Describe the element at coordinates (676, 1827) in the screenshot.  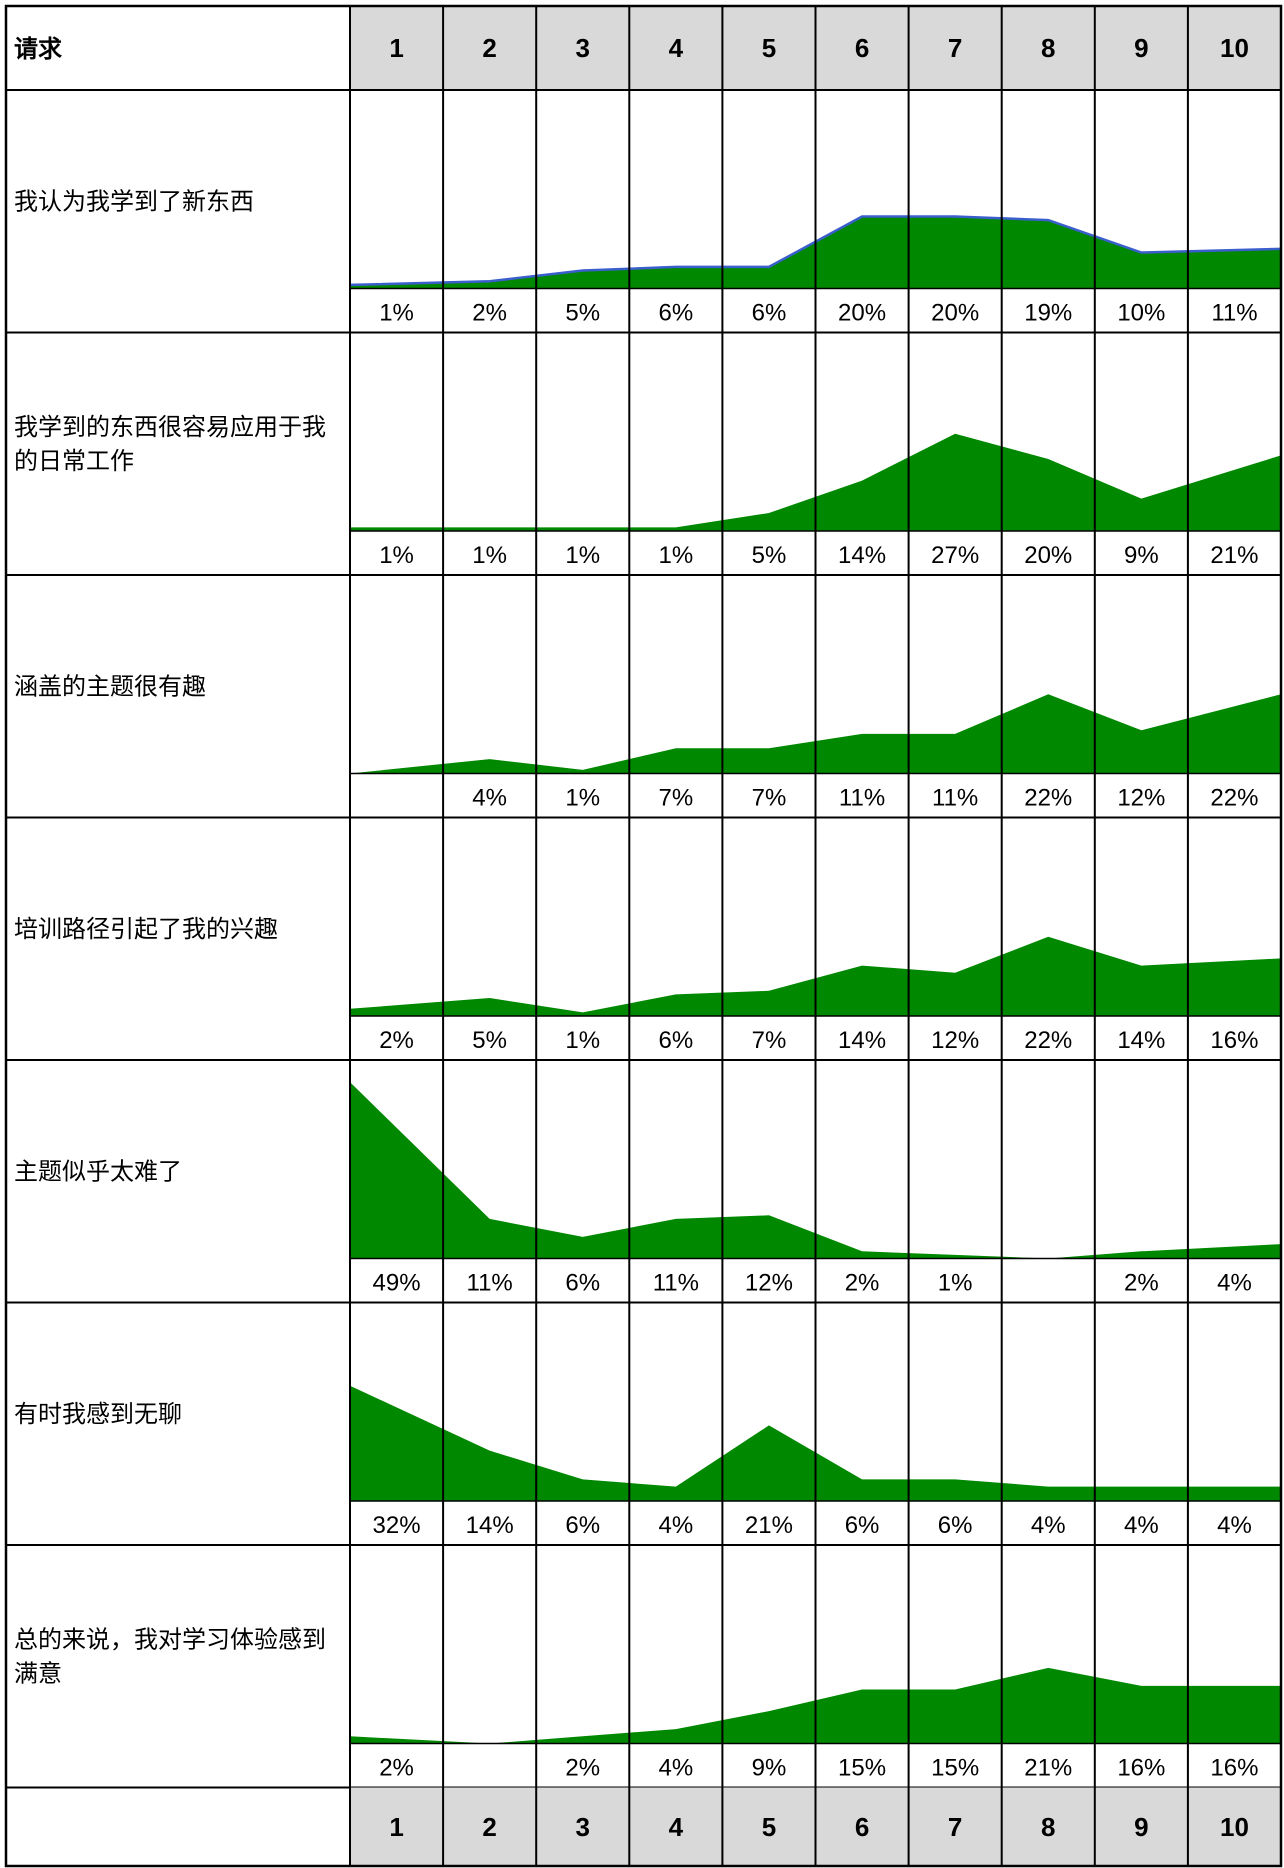
I see `footer-score-4: 4` at that location.